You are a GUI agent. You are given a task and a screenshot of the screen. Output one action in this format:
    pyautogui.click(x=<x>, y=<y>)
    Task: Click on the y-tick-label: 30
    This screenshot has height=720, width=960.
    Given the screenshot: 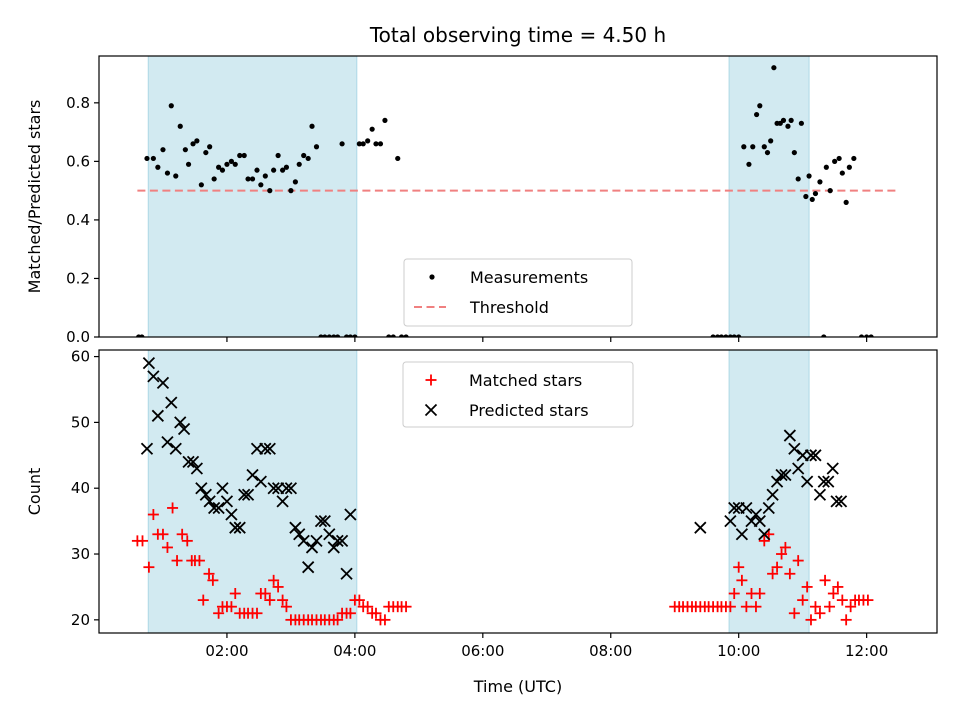 What is the action you would take?
    pyautogui.click(x=80, y=554)
    